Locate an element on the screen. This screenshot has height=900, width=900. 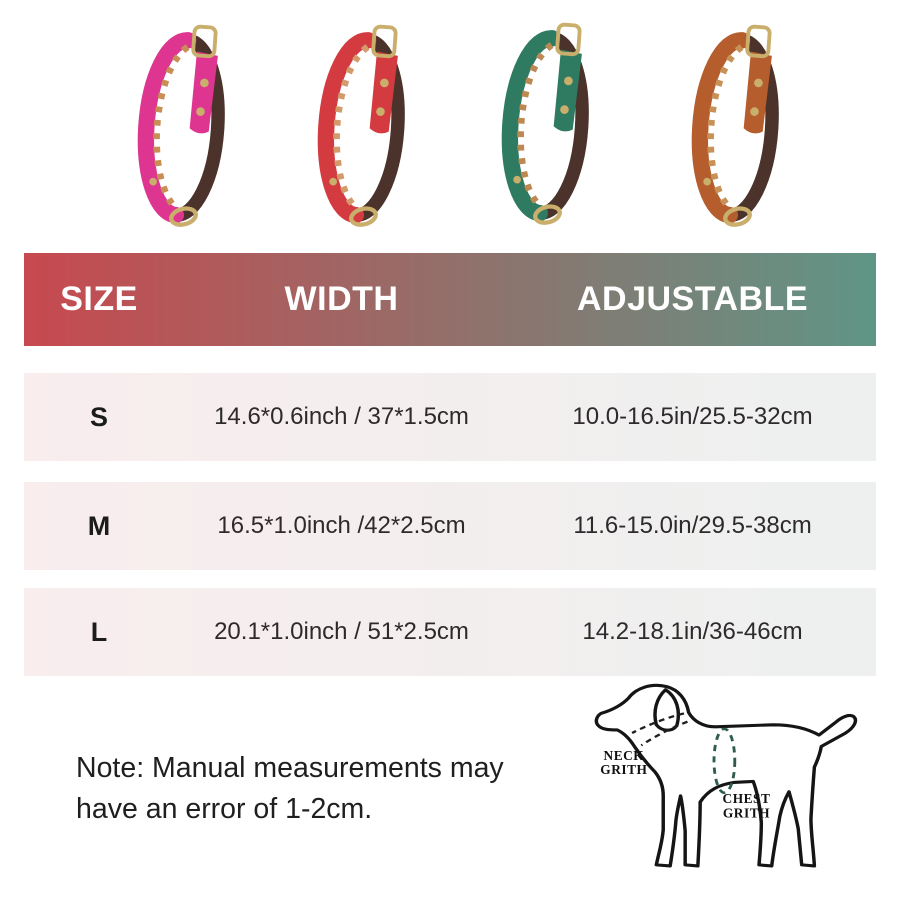
width-cell: 14.6*0.6inch / 37*1.5cm is located at coordinates (341, 416).